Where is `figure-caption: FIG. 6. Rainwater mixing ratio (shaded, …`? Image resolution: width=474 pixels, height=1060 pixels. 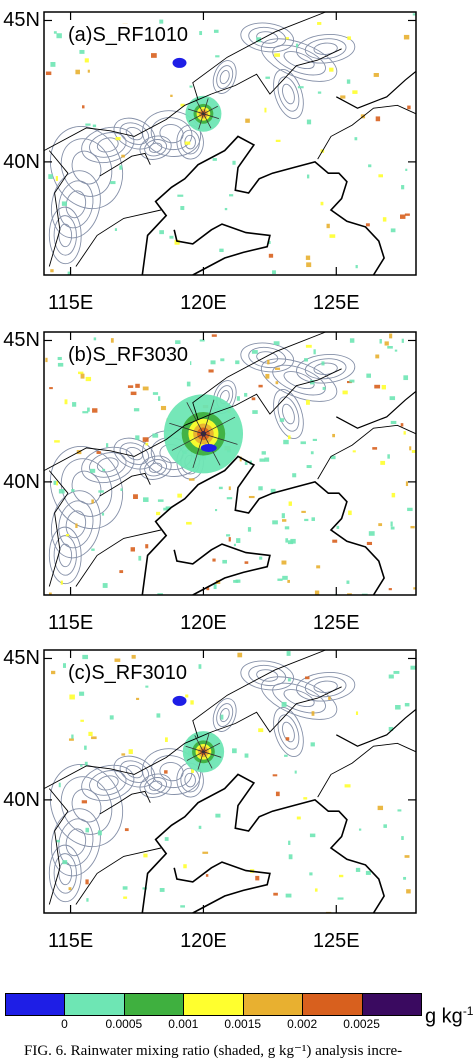
figure-caption: FIG. 6. Rainwater mixing ratio (shaded, … is located at coordinates (213, 1051).